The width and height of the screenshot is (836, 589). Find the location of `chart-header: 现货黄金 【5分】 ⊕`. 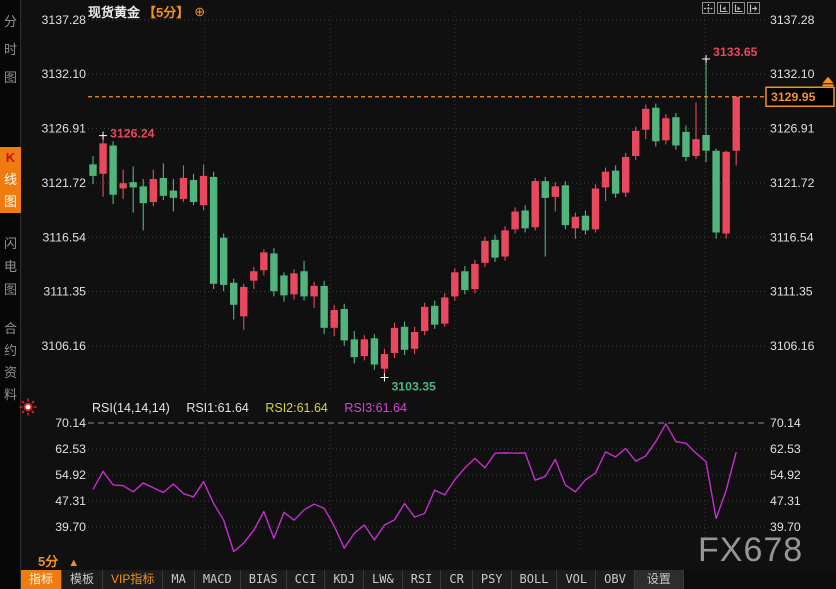

chart-header: 现货黄金 【5分】 ⊕ is located at coordinates (146, 11).